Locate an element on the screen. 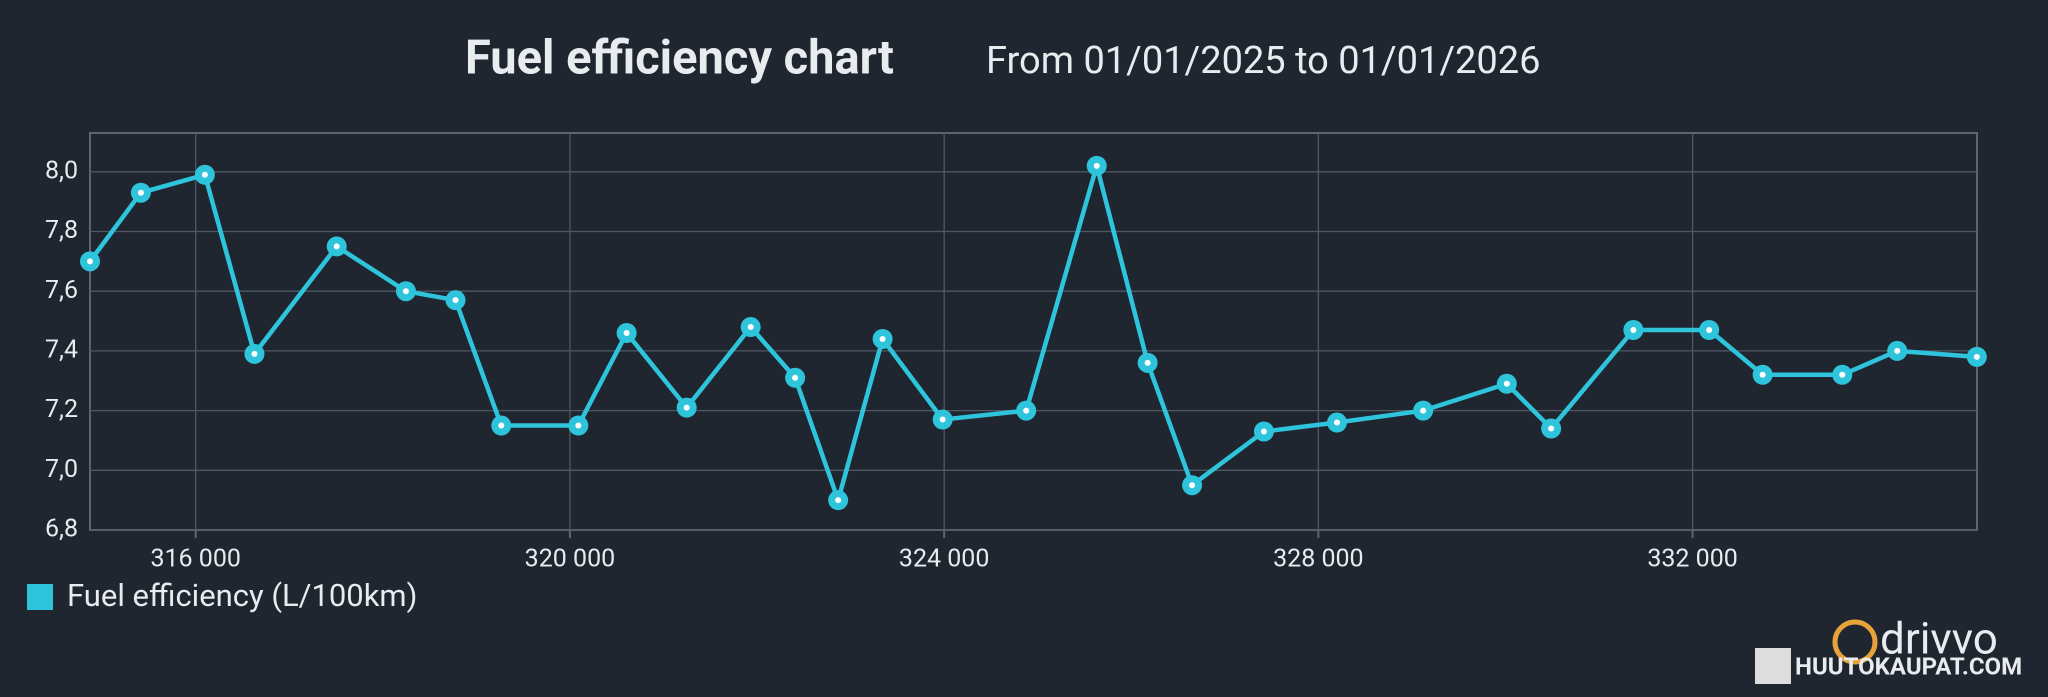  y-tick-label: 6,8 is located at coordinates (61, 529).